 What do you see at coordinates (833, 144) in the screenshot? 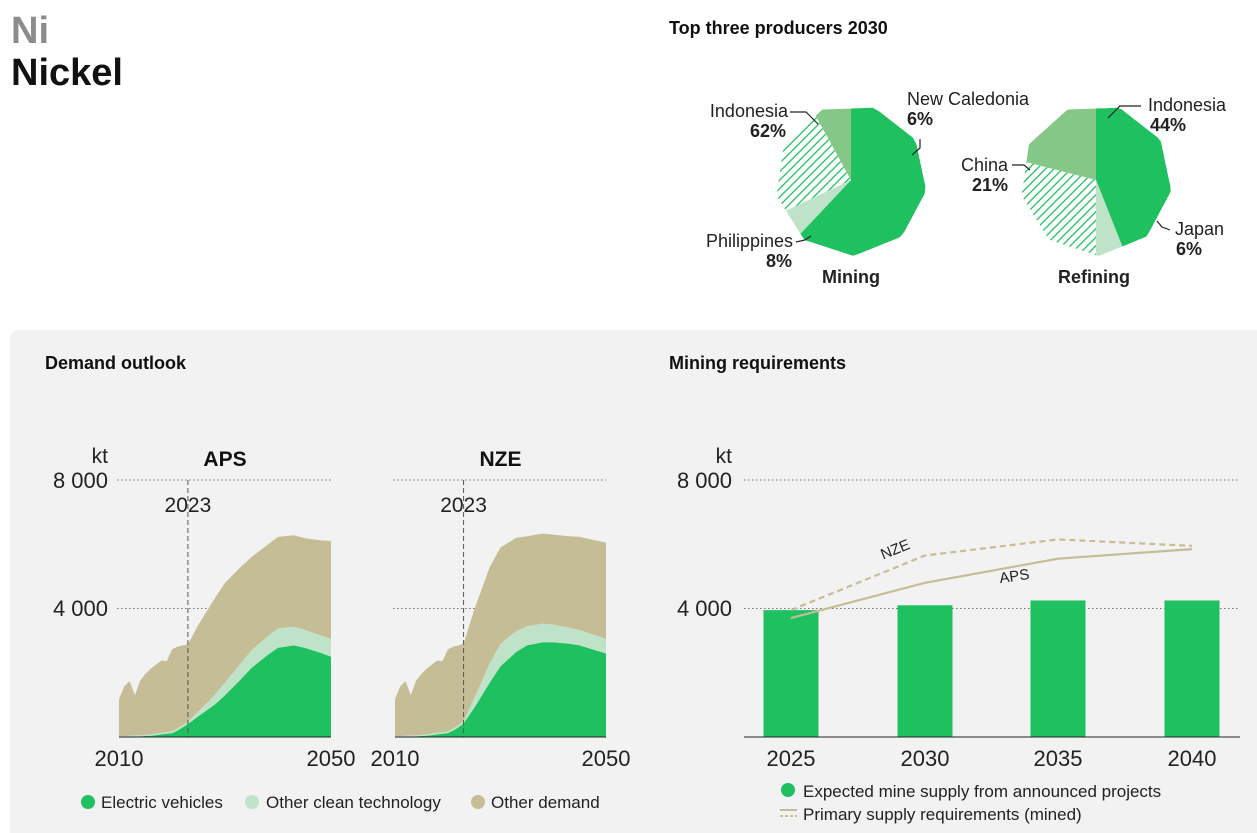
I see `mining-slice-philippines` at bounding box center [833, 144].